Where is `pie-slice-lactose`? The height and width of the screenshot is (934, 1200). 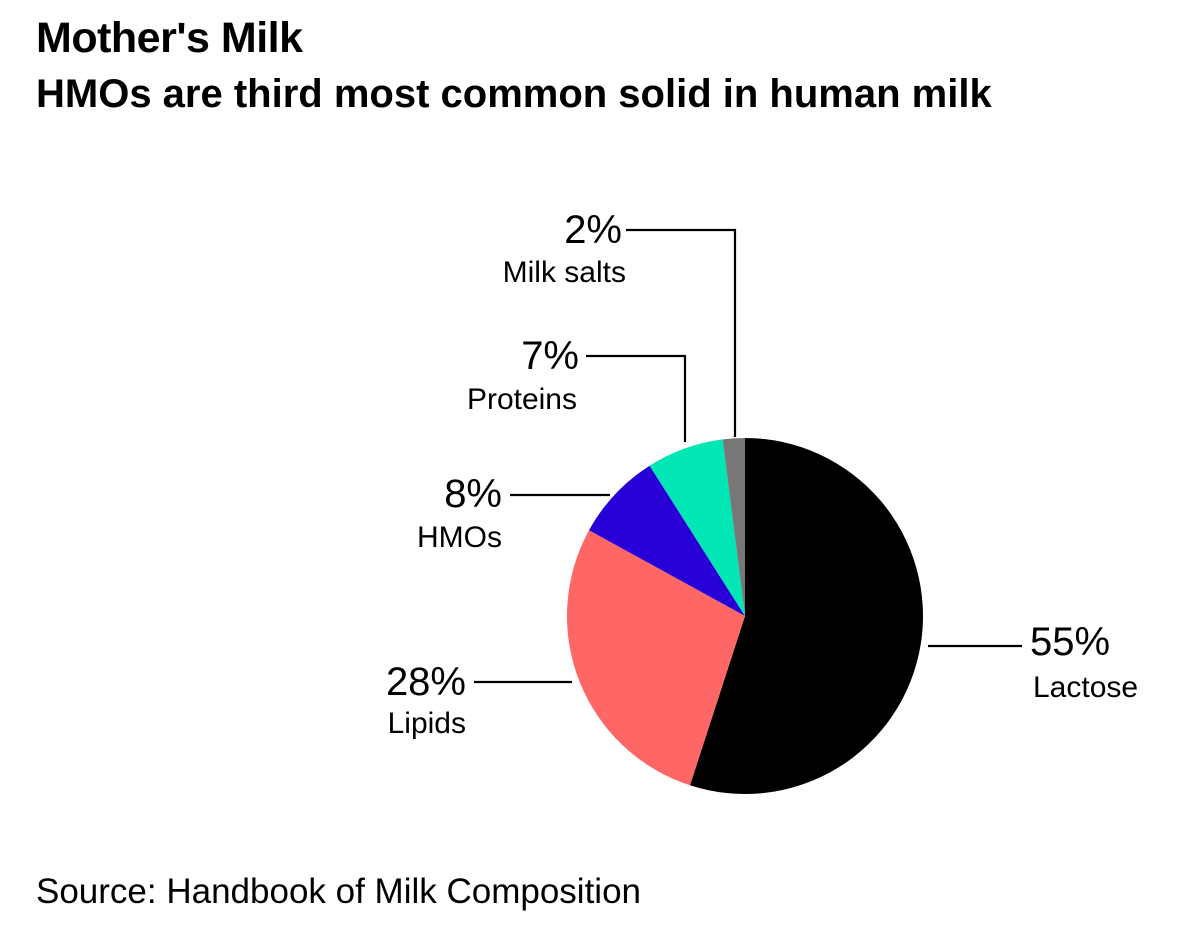 pie-slice-lactose is located at coordinates (806, 616).